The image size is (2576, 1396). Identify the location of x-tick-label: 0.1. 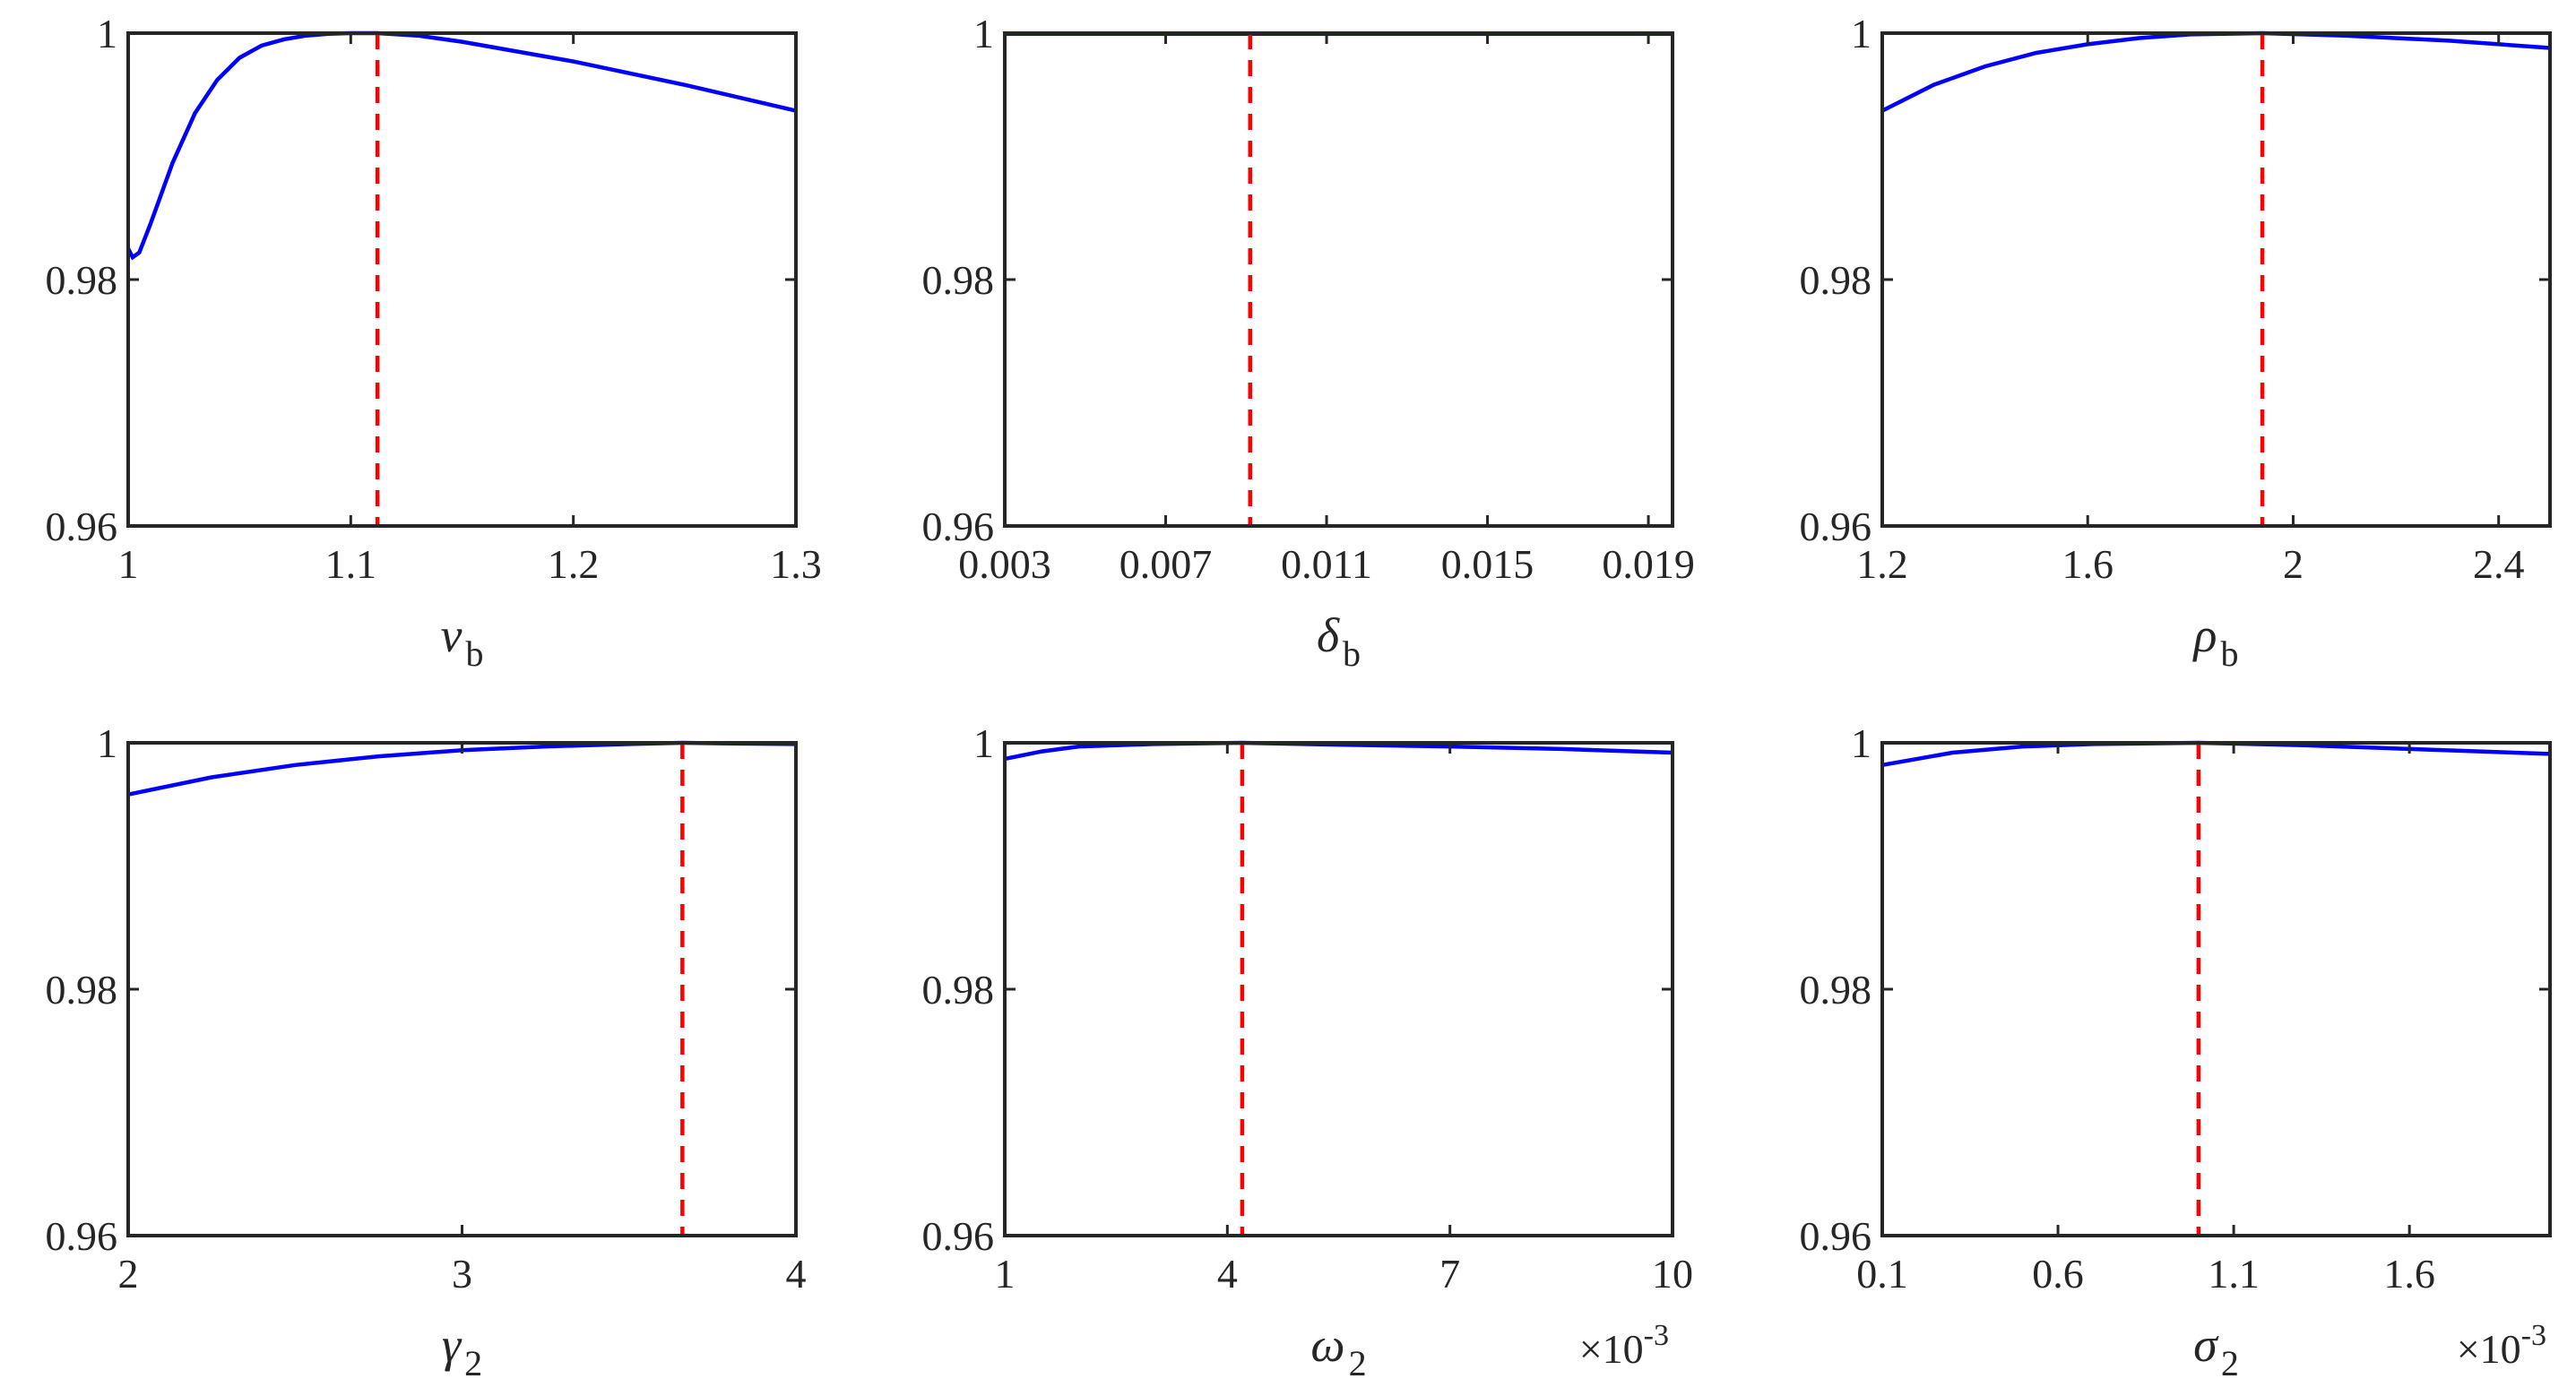
(1882, 1274).